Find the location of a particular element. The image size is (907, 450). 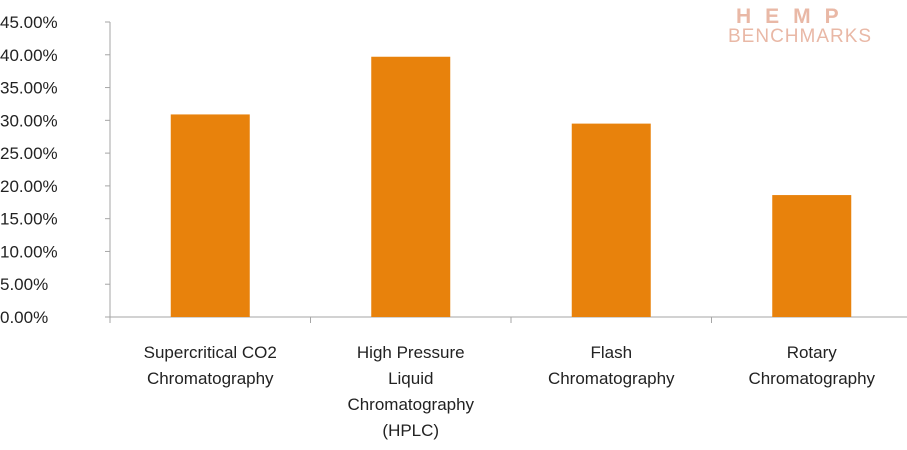

y-tick-label: 5.00% is located at coordinates (24, 284).